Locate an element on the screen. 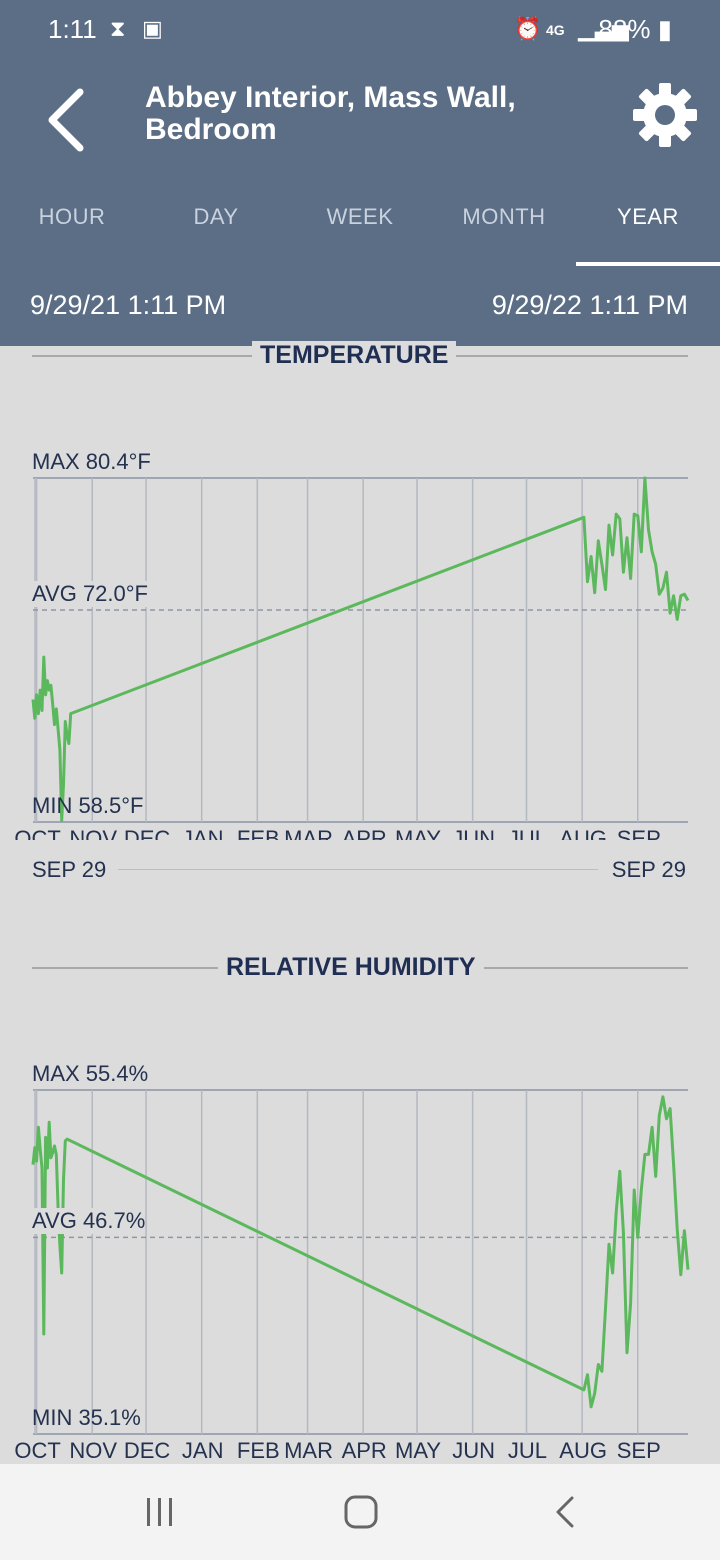 This screenshot has width=720, height=1560. tab-year: YEAR is located at coordinates (648, 216).